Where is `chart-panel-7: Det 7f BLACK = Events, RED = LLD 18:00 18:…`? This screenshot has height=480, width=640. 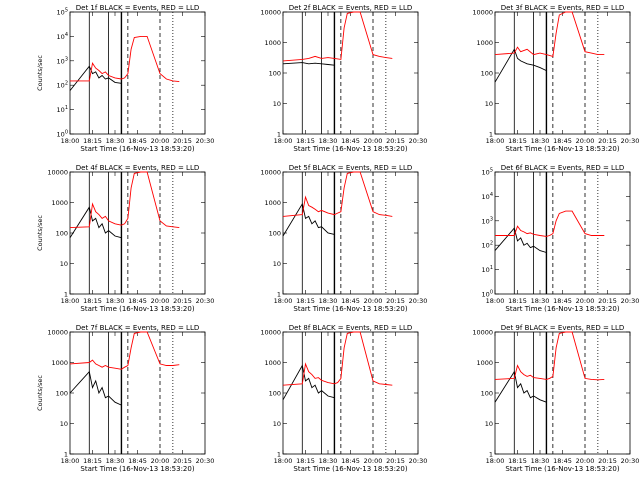
chart-panel-7: Det 7f BLACK = Events, RED = LLD 18:00 18:… is located at coordinates (125, 398).